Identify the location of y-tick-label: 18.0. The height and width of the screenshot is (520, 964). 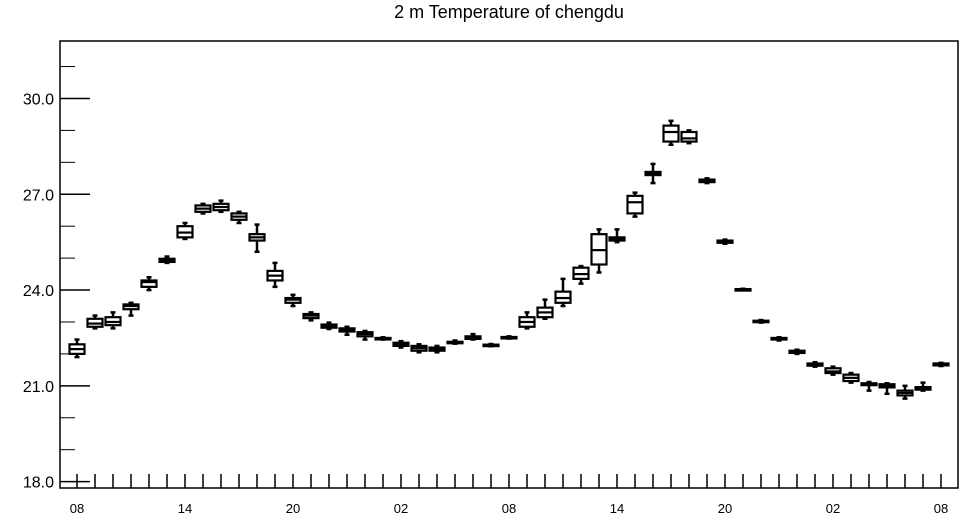
(38, 483).